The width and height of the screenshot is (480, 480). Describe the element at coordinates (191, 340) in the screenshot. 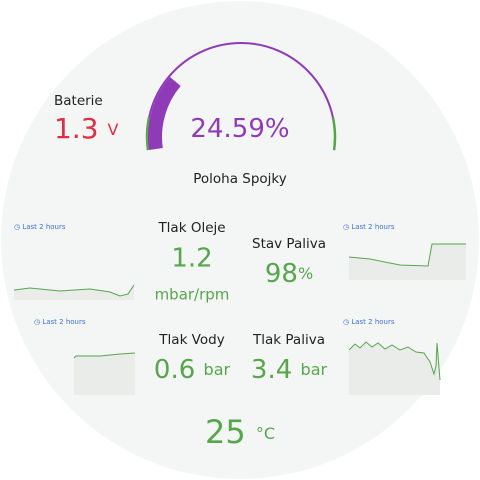

I see `label: Tlak Vody` at that location.